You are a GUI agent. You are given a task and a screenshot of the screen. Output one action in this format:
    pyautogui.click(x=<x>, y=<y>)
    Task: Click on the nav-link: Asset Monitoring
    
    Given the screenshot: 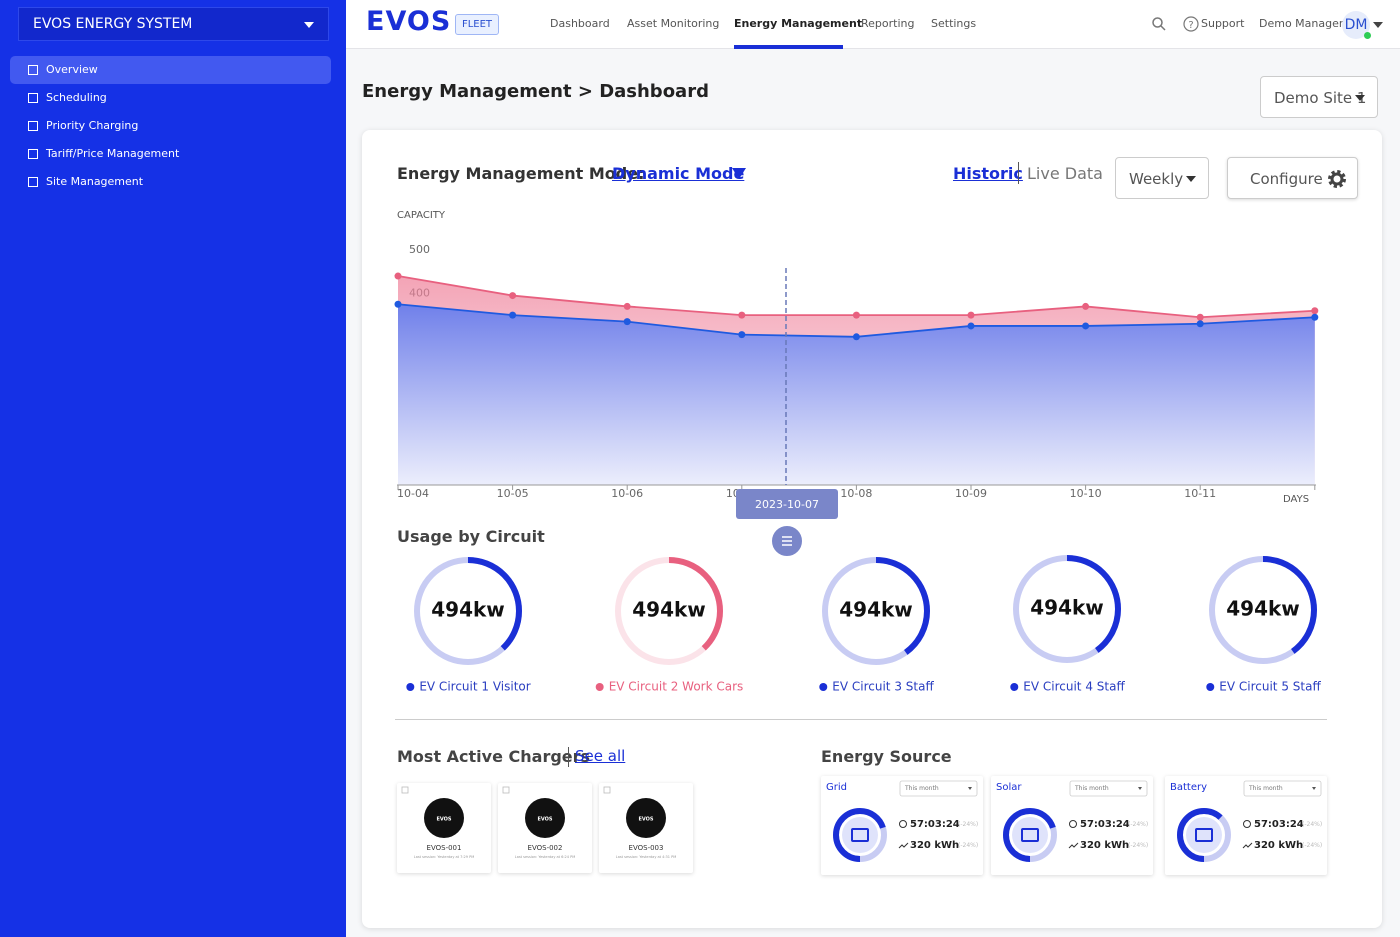 What is the action you would take?
    pyautogui.click(x=673, y=23)
    